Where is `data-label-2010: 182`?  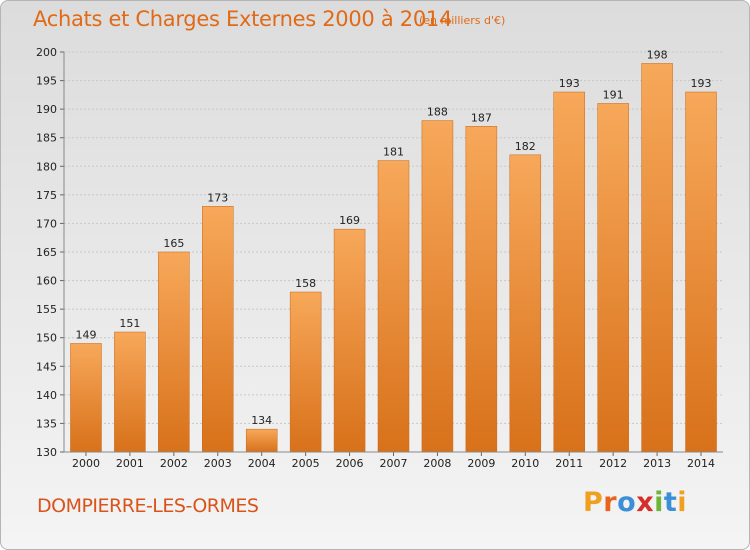 data-label-2010: 182 is located at coordinates (525, 146).